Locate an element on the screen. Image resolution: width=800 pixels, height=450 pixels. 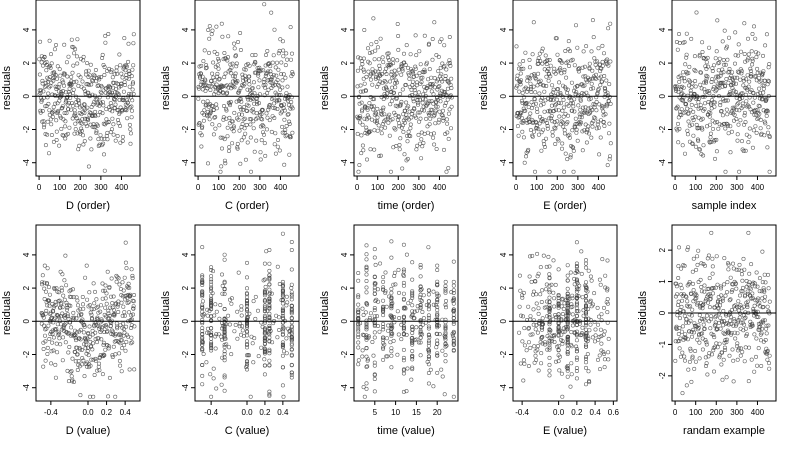
y-tick-label: -1 is located at coordinates (662, 344).